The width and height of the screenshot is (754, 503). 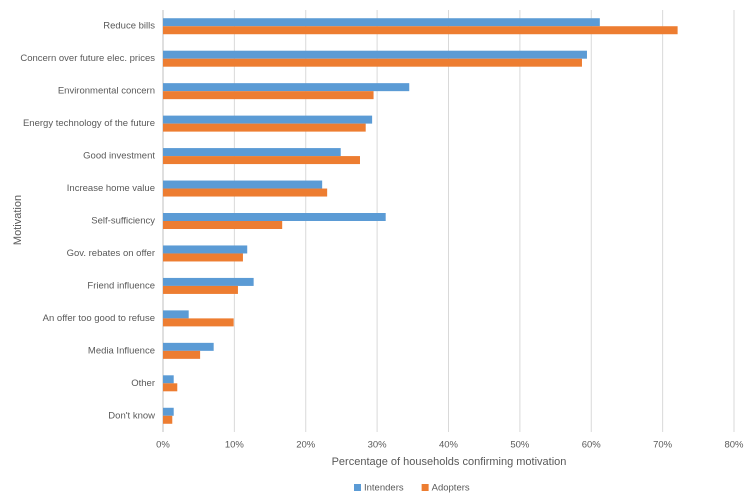 I want to click on y-tick-label: Friend influence, so click(x=121, y=285).